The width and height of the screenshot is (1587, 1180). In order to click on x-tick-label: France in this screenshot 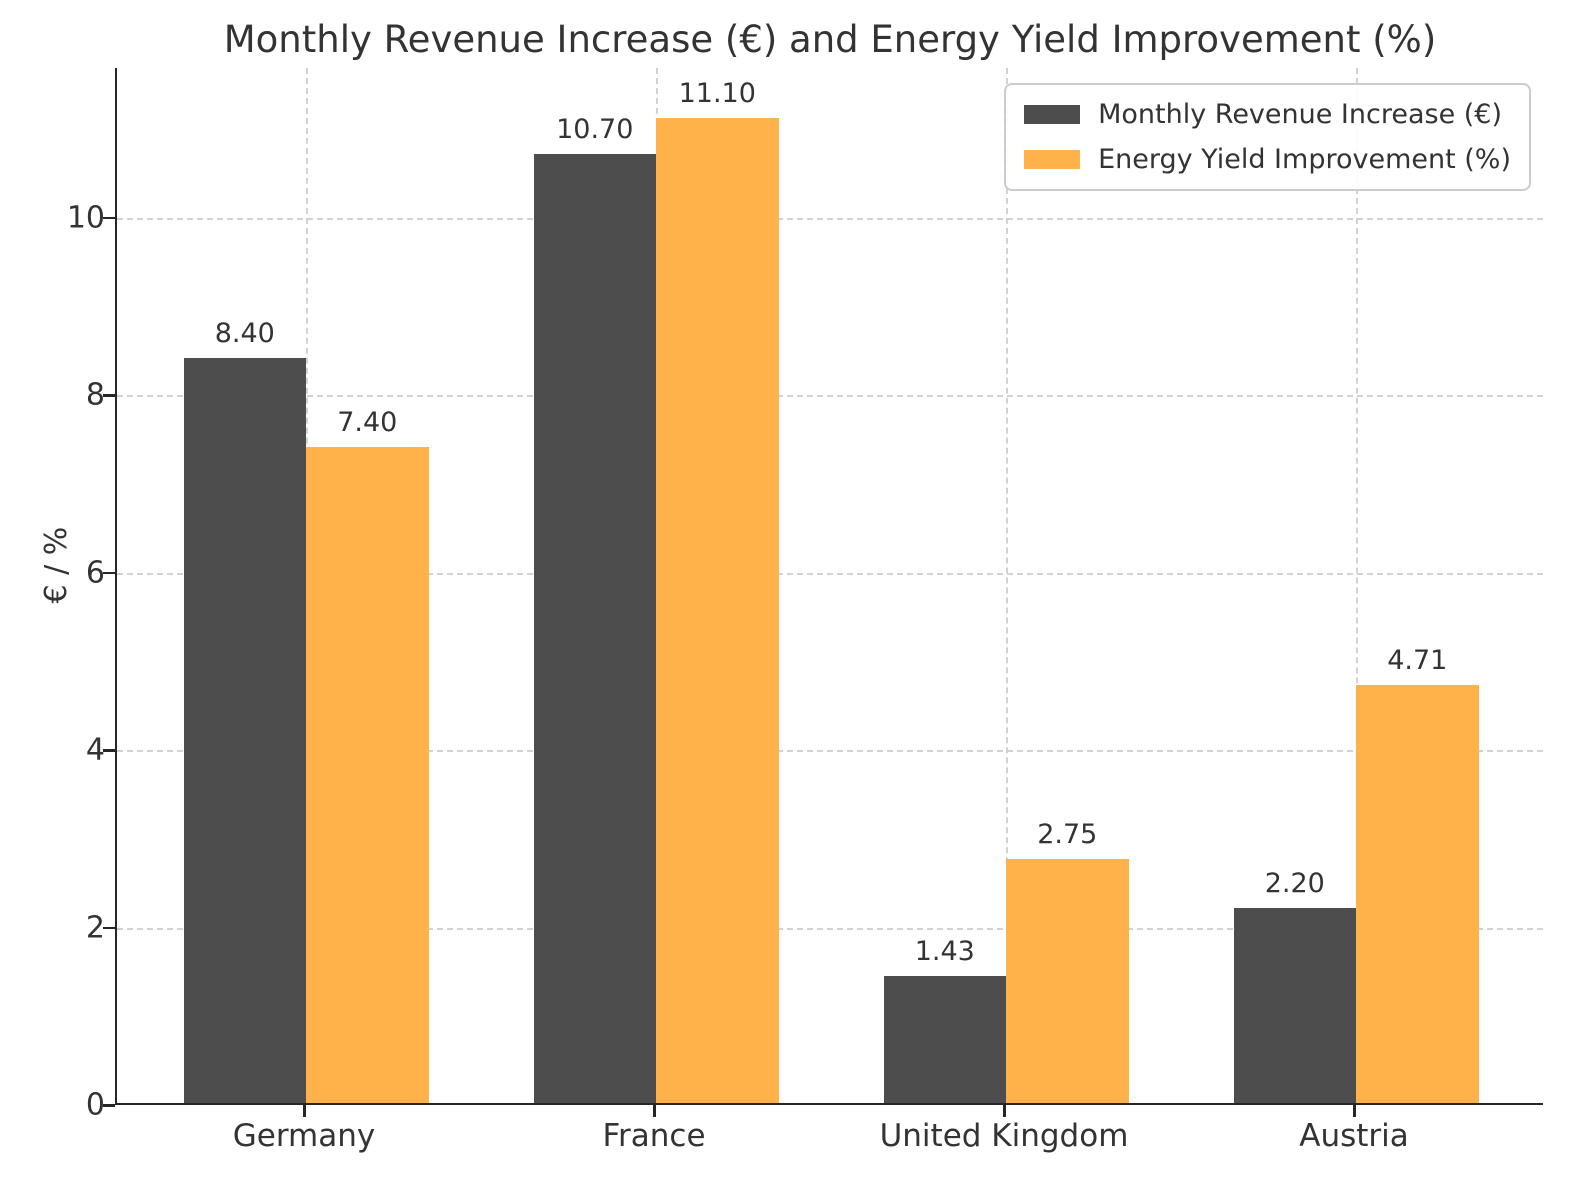, I will do `click(654, 1136)`.